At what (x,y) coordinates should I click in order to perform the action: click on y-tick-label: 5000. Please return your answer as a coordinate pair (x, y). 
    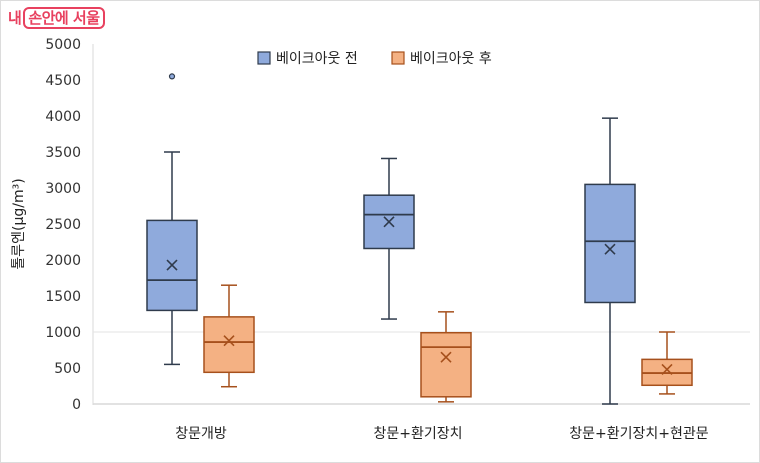
    Looking at the image, I should click on (63, 45).